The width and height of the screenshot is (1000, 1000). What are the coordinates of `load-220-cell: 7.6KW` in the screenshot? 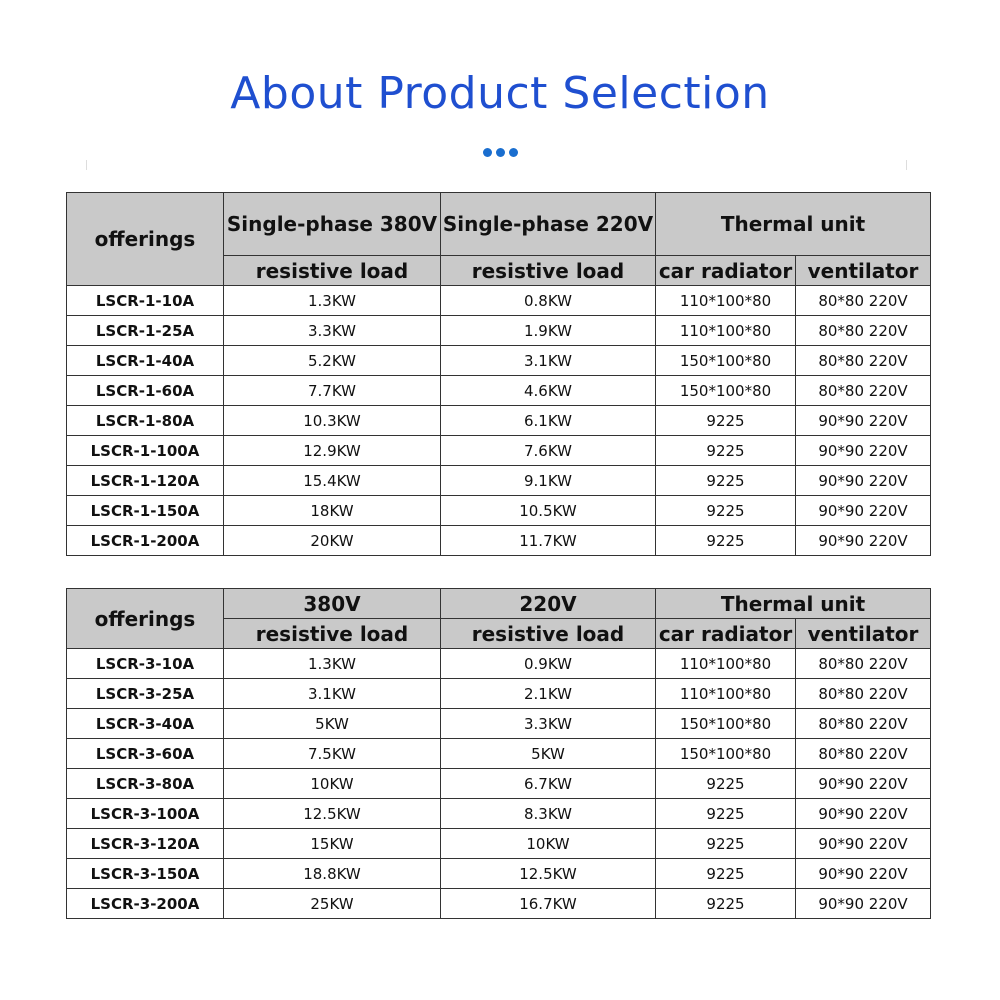 It's located at (548, 450).